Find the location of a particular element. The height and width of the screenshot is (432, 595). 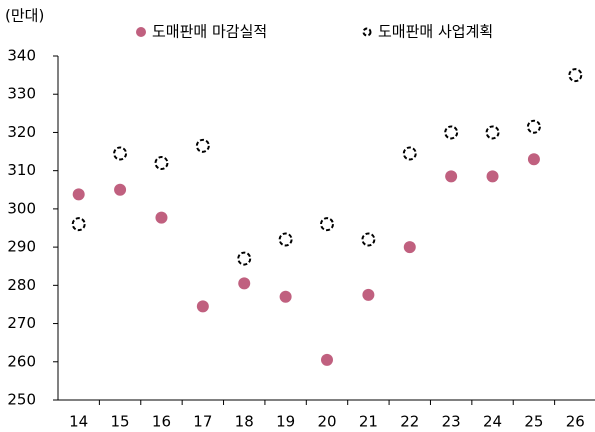

y-tick-label: 320 is located at coordinates (21, 132).